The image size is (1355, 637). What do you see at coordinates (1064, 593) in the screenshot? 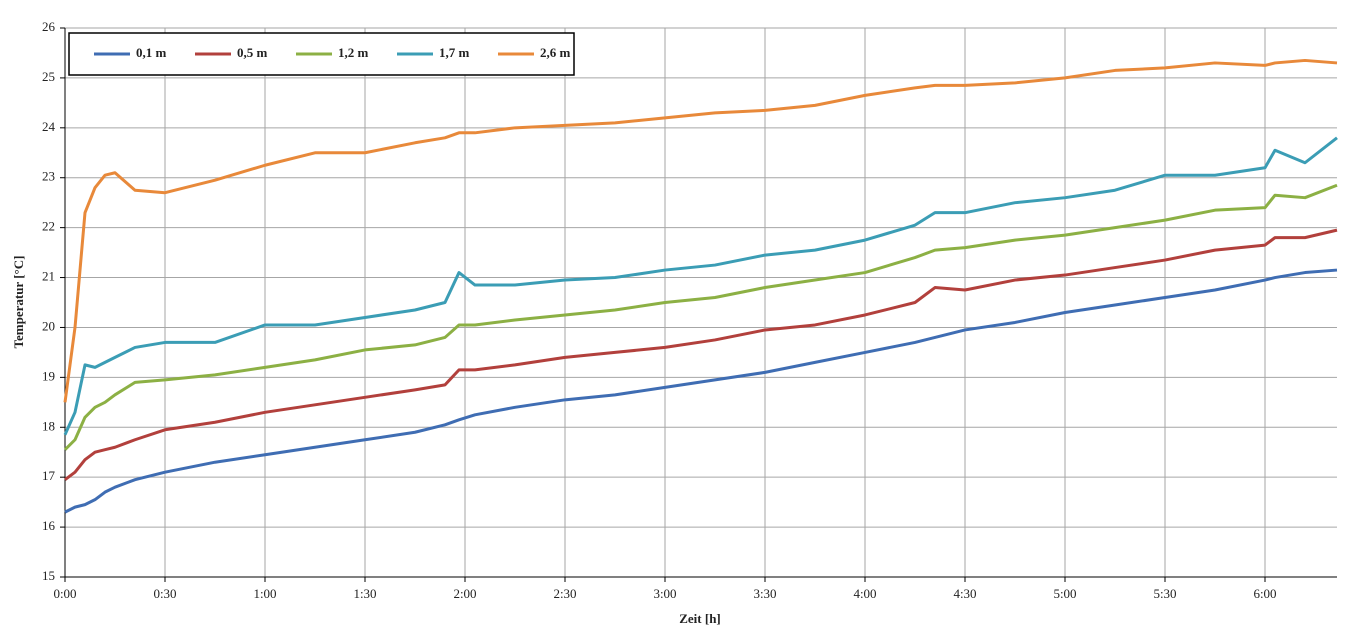
I see `x-tick-label: 5:00` at bounding box center [1064, 593].